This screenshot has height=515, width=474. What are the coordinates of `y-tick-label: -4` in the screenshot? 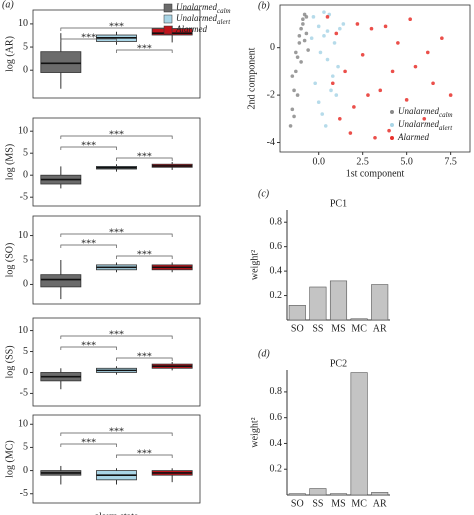 It's located at (271, 142).